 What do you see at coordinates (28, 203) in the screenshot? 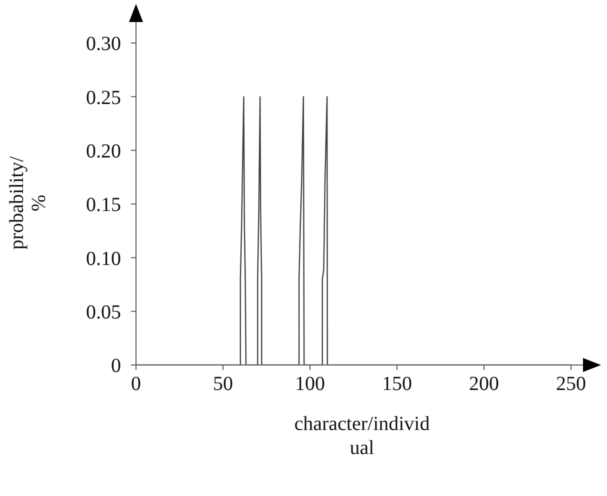
I see `y-axis-title: probability/%` at bounding box center [28, 203].